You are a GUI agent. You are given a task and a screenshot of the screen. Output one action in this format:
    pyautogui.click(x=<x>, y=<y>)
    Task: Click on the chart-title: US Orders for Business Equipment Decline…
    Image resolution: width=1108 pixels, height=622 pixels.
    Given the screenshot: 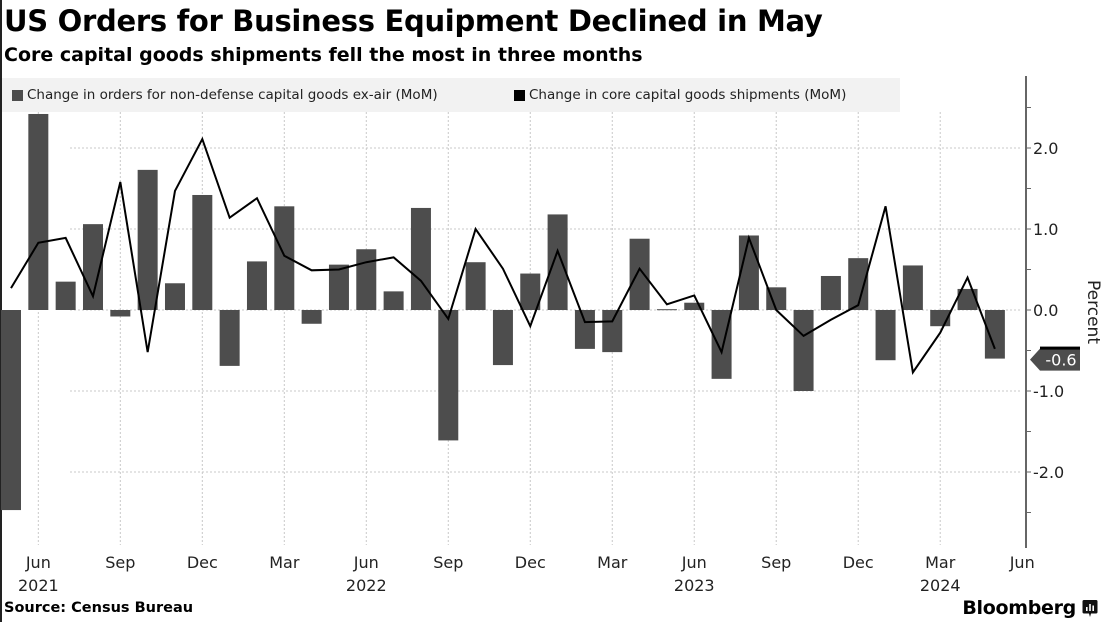 What is the action you would take?
    pyautogui.click(x=413, y=21)
    